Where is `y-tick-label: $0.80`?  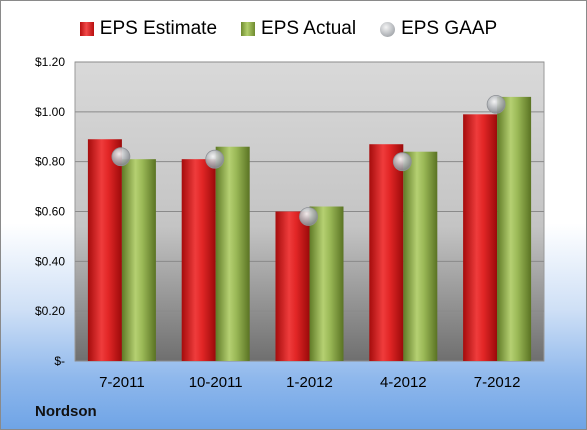 y-tick-label: $0.80 is located at coordinates (50, 162).